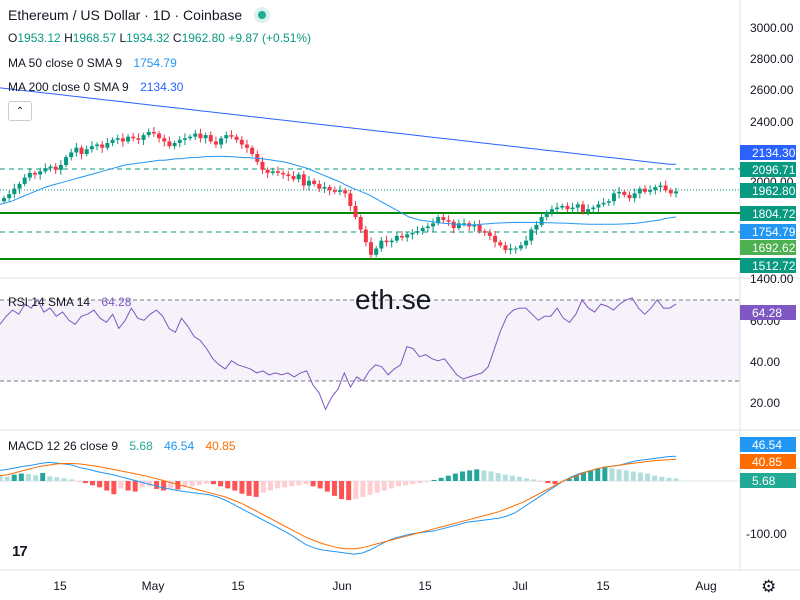  Describe the element at coordinates (162, 87) in the screenshot. I see `ma200-legend-value: 2134.30` at that location.